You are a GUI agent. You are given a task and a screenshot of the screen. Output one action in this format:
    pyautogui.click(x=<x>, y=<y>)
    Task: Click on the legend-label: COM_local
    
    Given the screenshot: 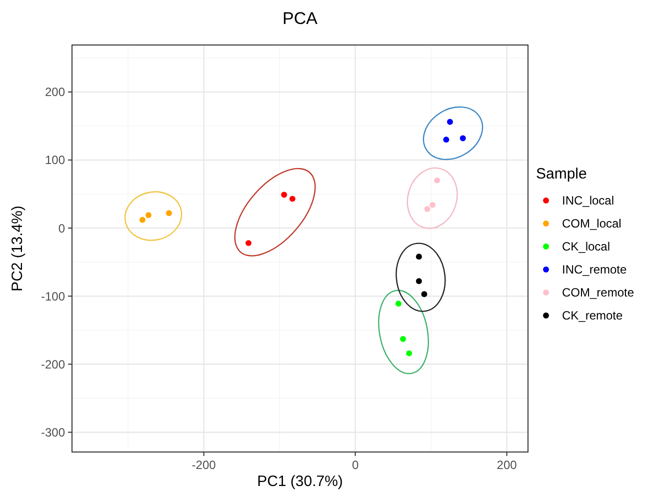 What is the action you would take?
    pyautogui.click(x=592, y=223)
    